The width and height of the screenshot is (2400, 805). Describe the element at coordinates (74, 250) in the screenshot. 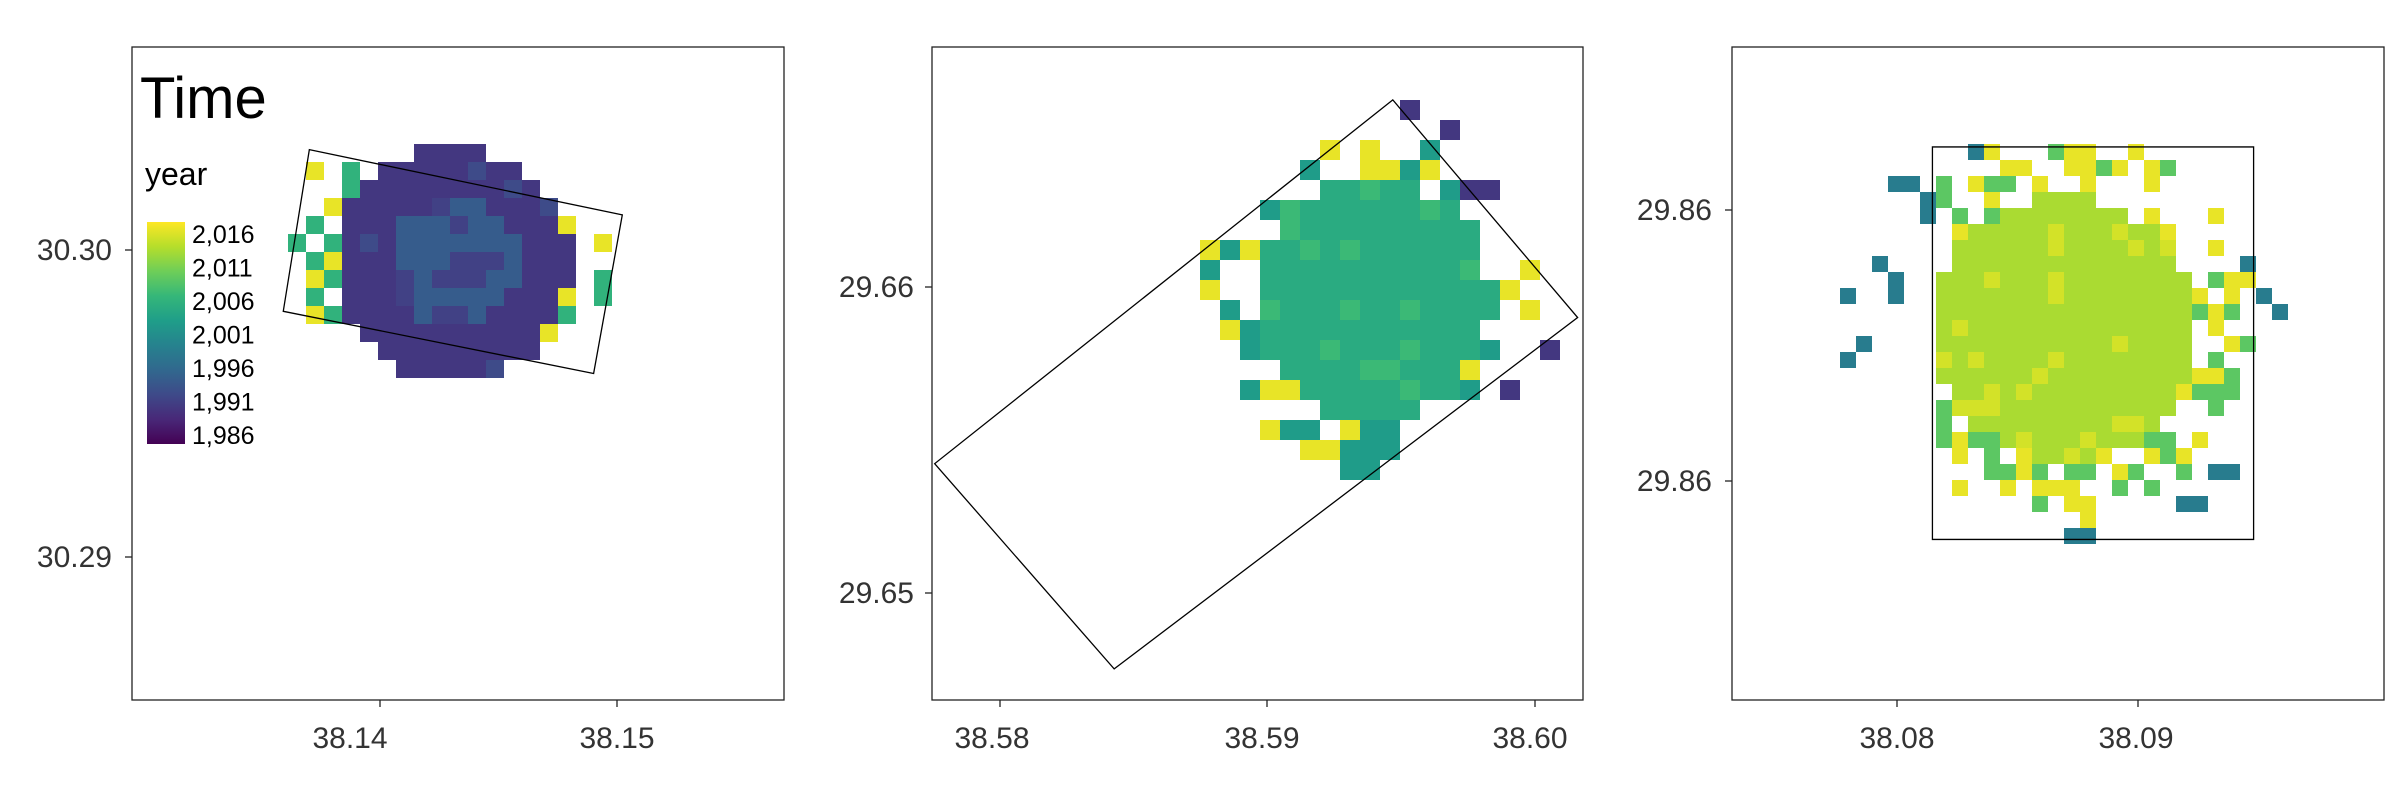

I see `panel-1-y-tick-label-1: 30.30` at that location.